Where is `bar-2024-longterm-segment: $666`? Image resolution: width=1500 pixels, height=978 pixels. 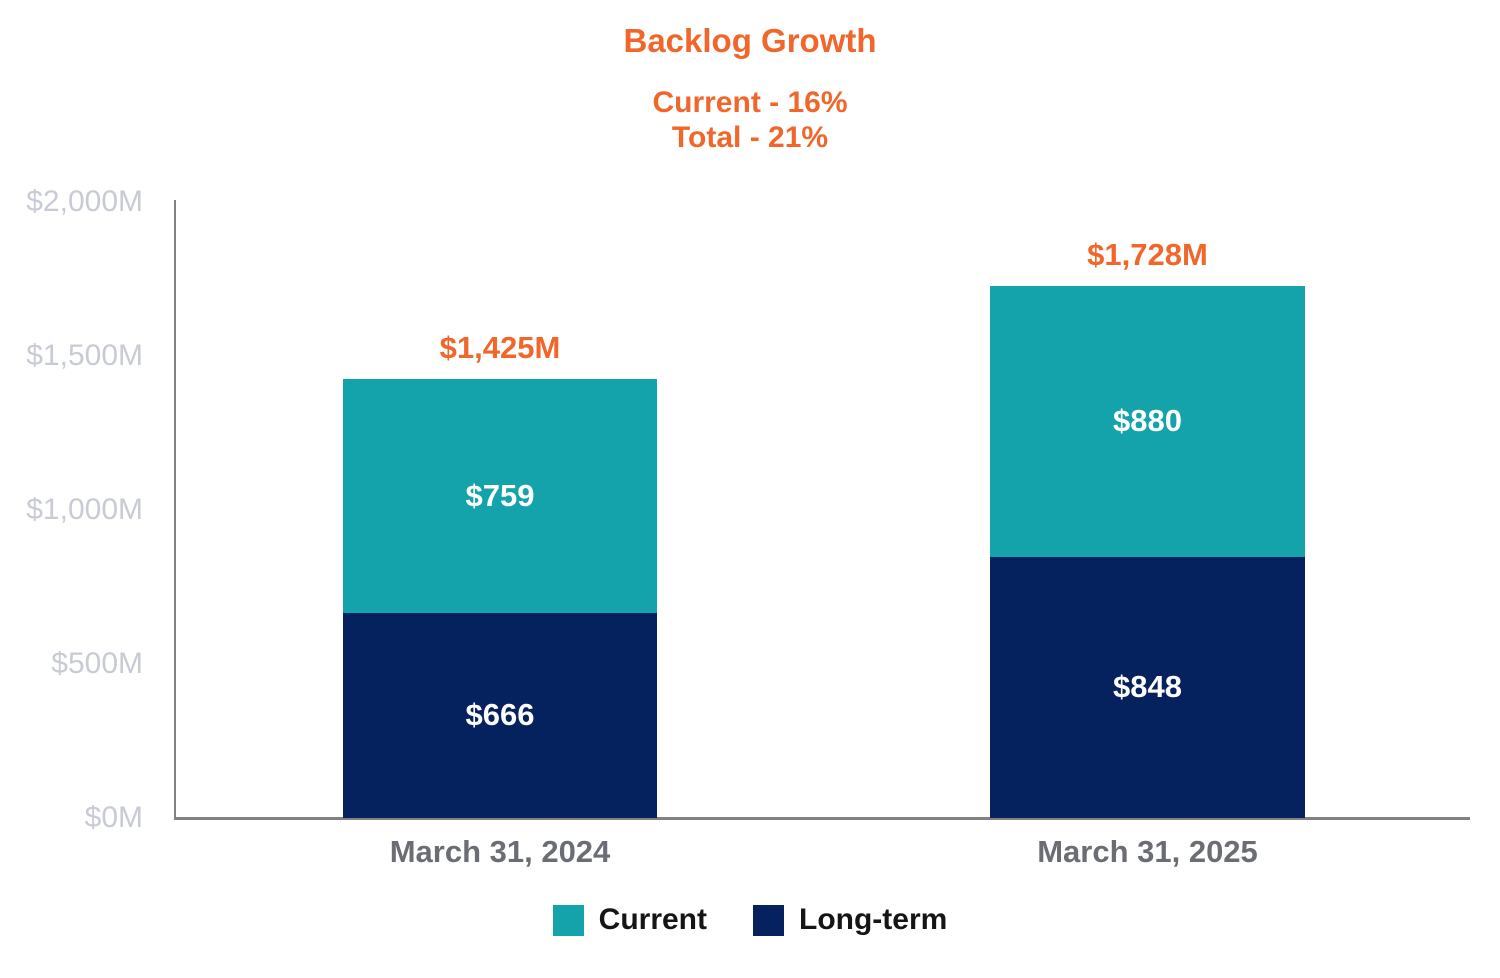
bar-2024-longterm-segment: $666 is located at coordinates (500, 715).